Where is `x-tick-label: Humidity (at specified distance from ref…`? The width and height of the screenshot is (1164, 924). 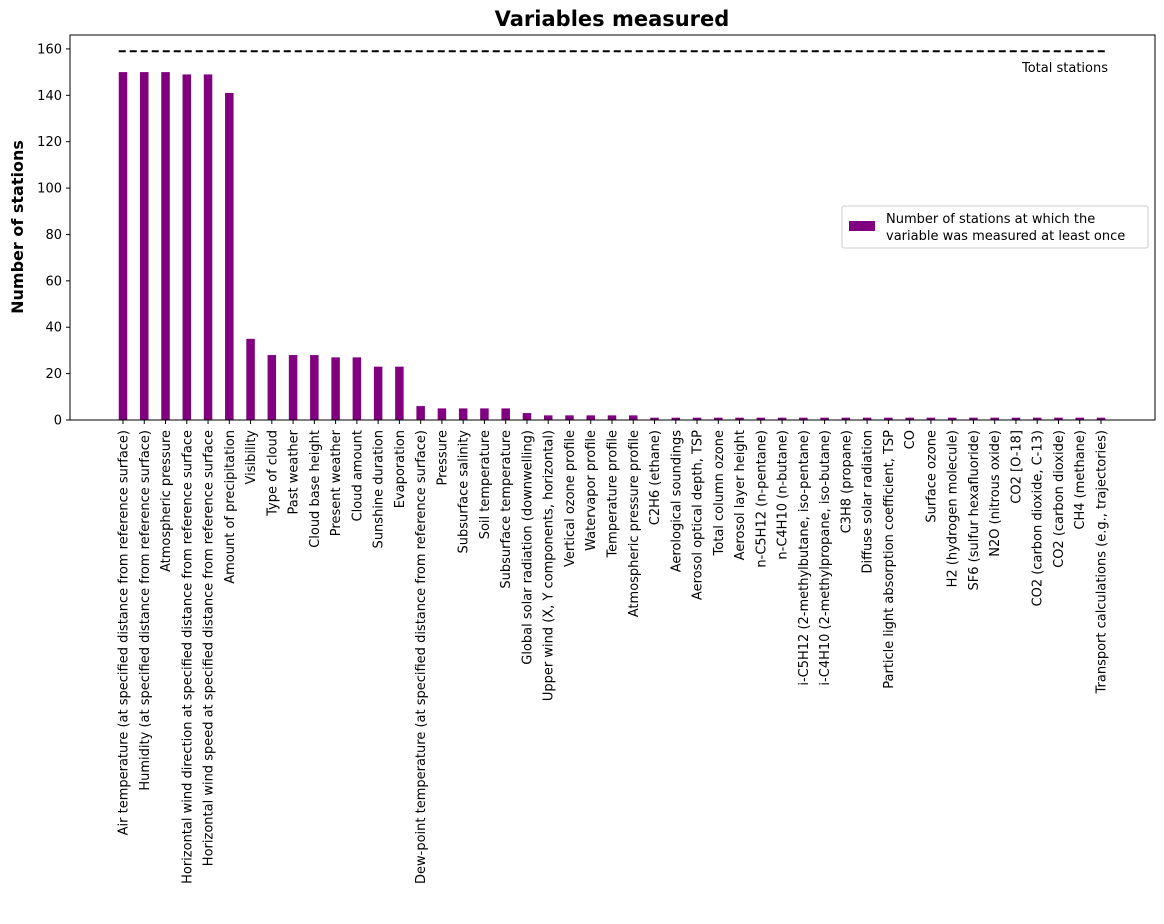
x-tick-label: Humidity (at specified distance from ref… is located at coordinates (145, 610).